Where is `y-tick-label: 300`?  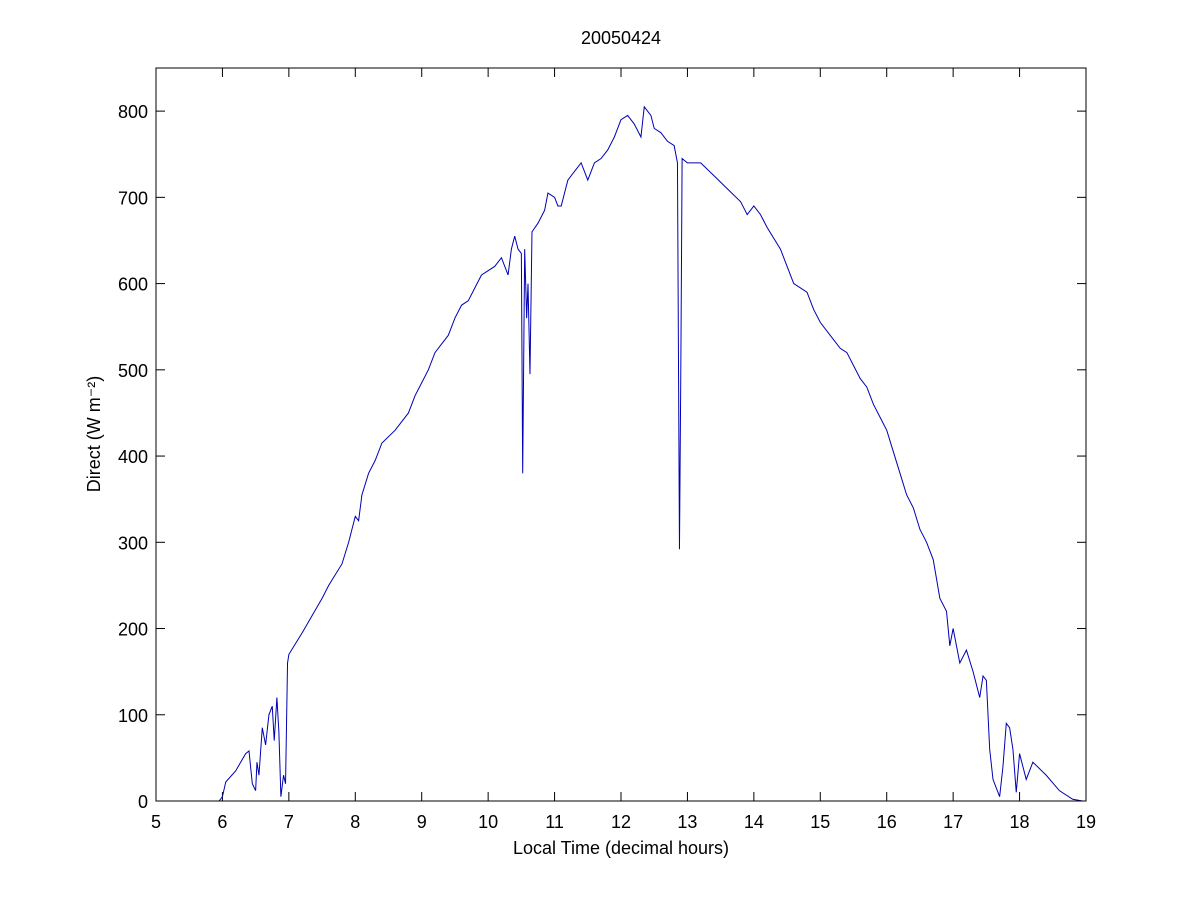
y-tick-label: 300 is located at coordinates (133, 543).